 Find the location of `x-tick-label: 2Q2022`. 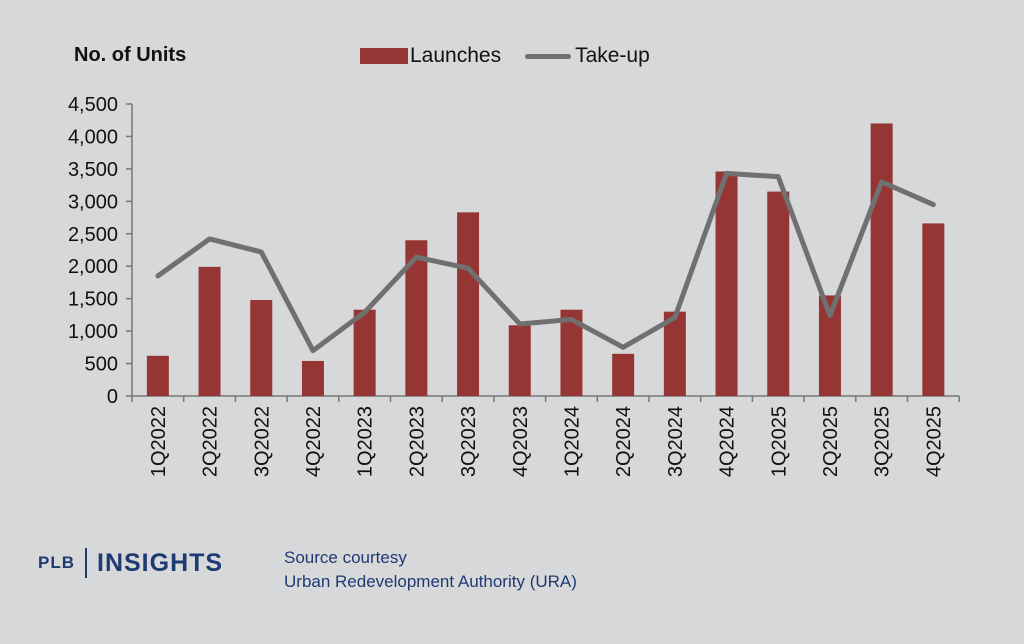

x-tick-label: 2Q2022 is located at coordinates (211, 441).